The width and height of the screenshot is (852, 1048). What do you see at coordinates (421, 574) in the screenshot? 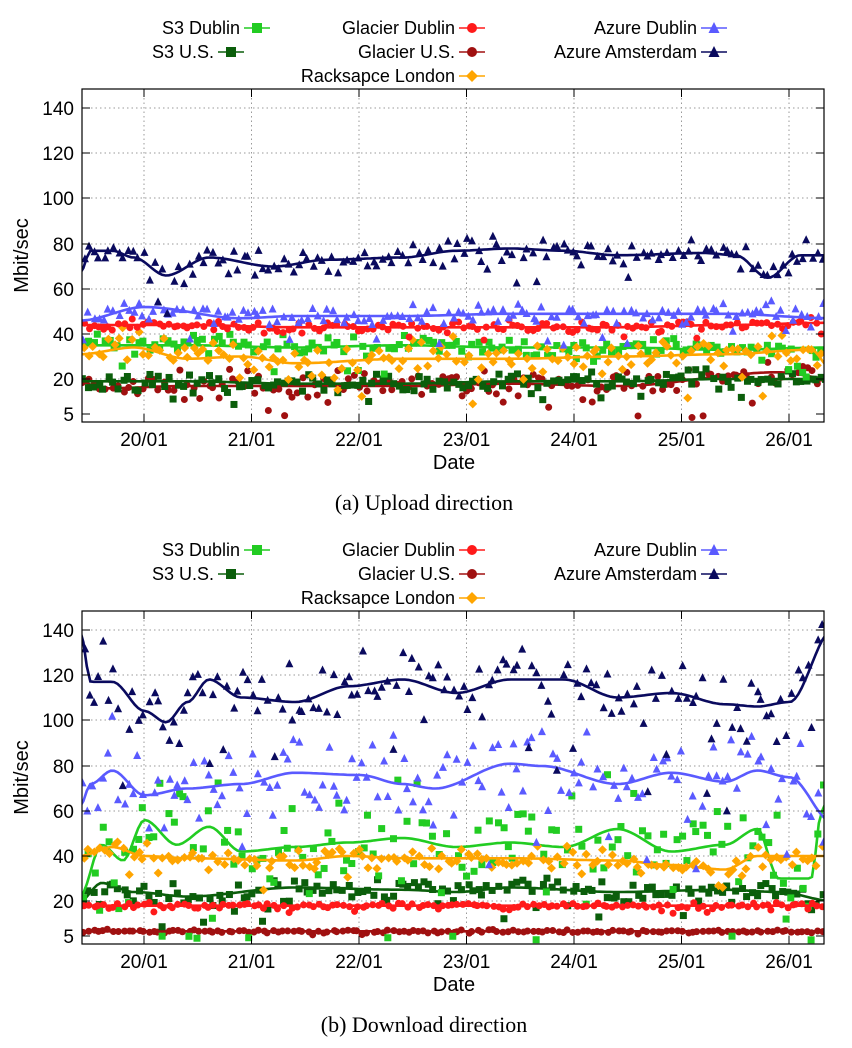
I see `legend-item: Glacier U.S.` at bounding box center [421, 574].